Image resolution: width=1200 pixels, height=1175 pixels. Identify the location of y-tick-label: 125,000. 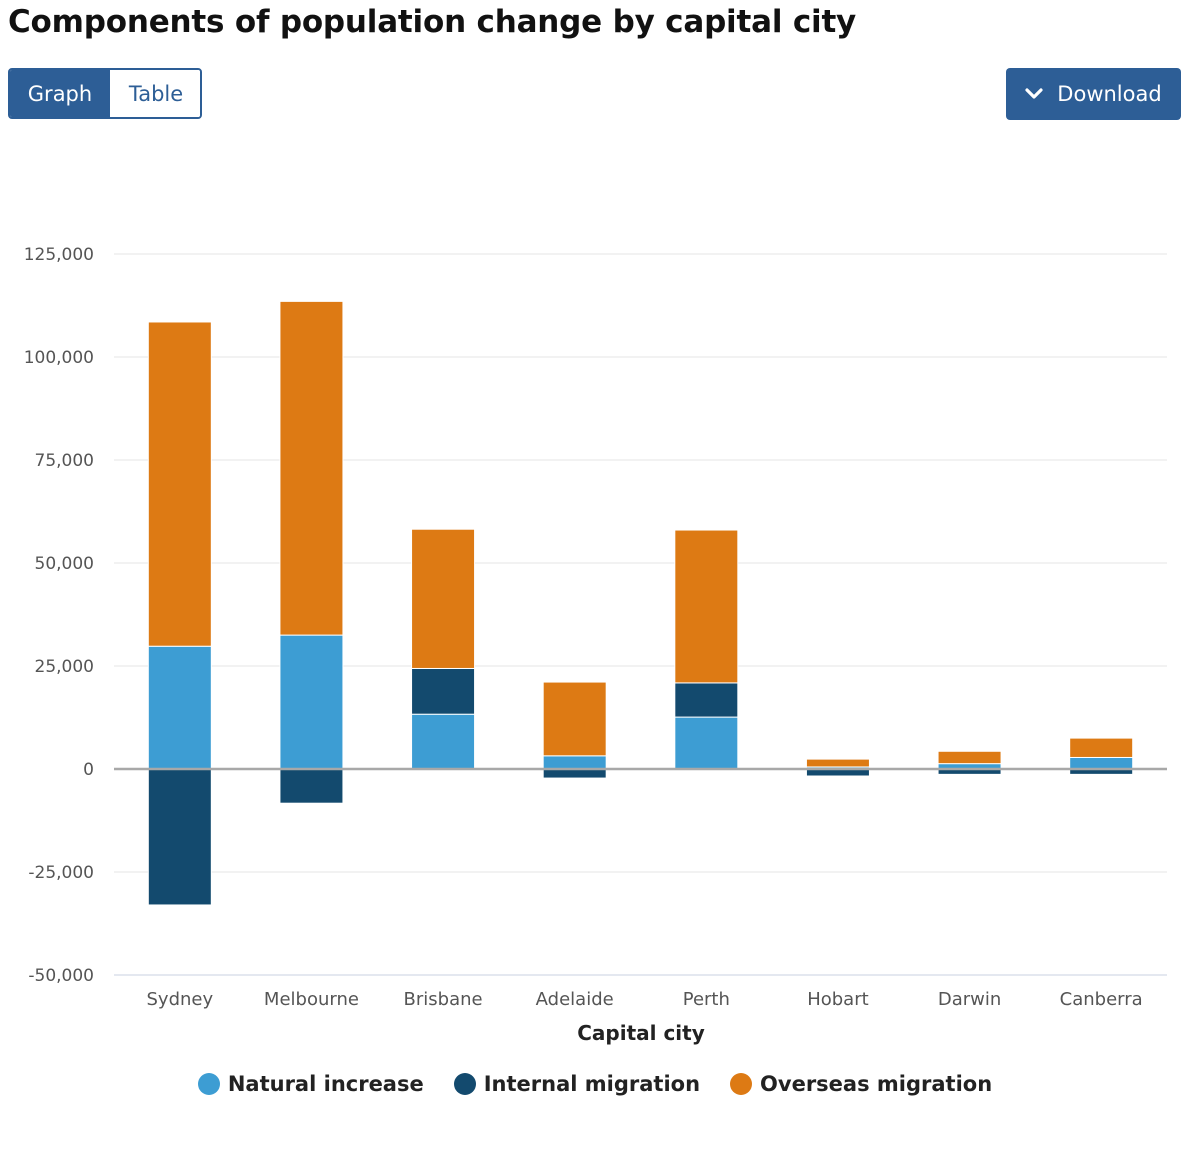
(59, 255).